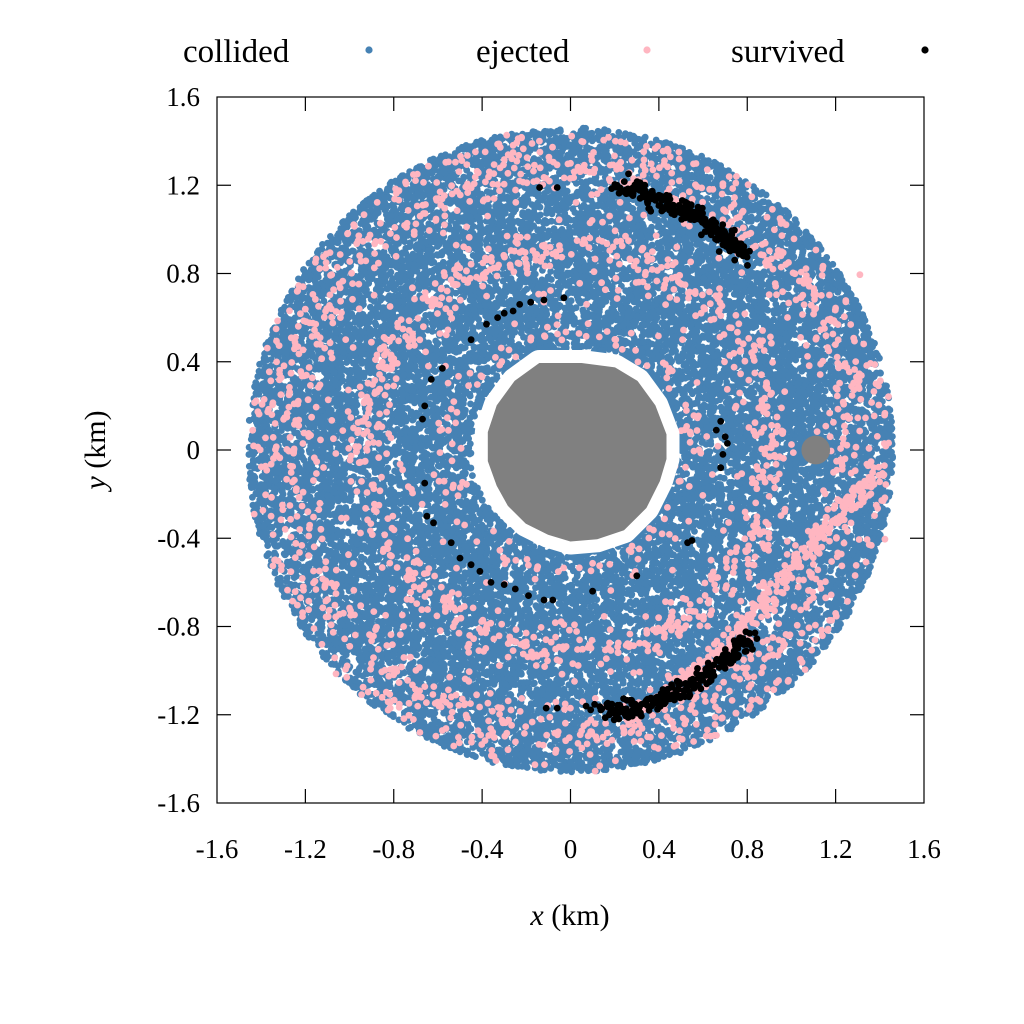 This screenshot has width=1024, height=1024. I want to click on legend: collided ejected survived, so click(556, 52).